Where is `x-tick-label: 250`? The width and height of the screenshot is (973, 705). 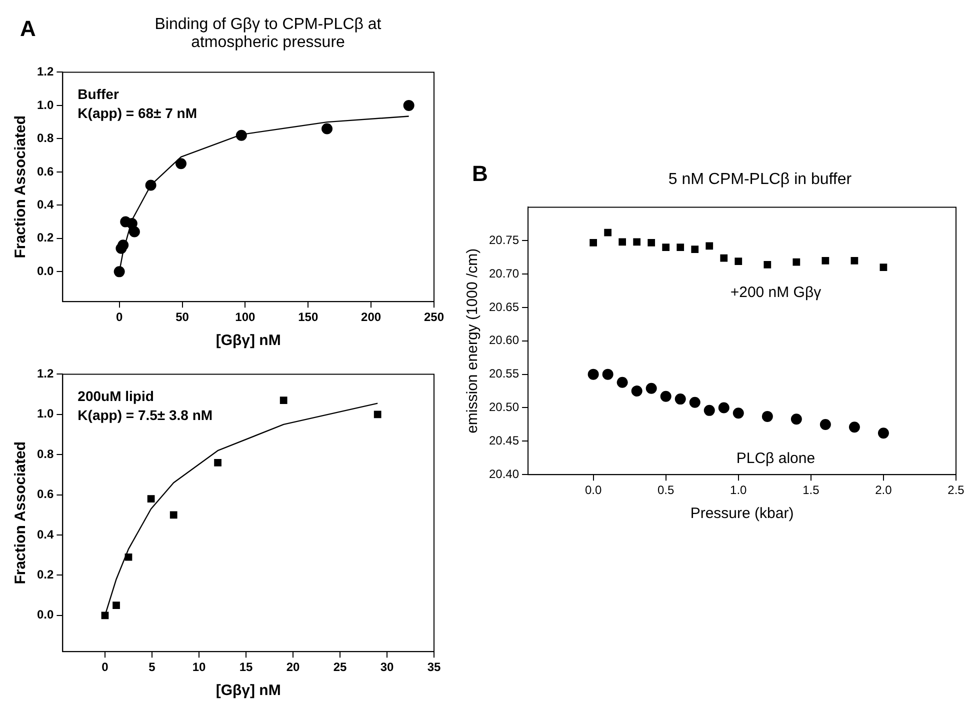
x-tick-label: 250 is located at coordinates (434, 317).